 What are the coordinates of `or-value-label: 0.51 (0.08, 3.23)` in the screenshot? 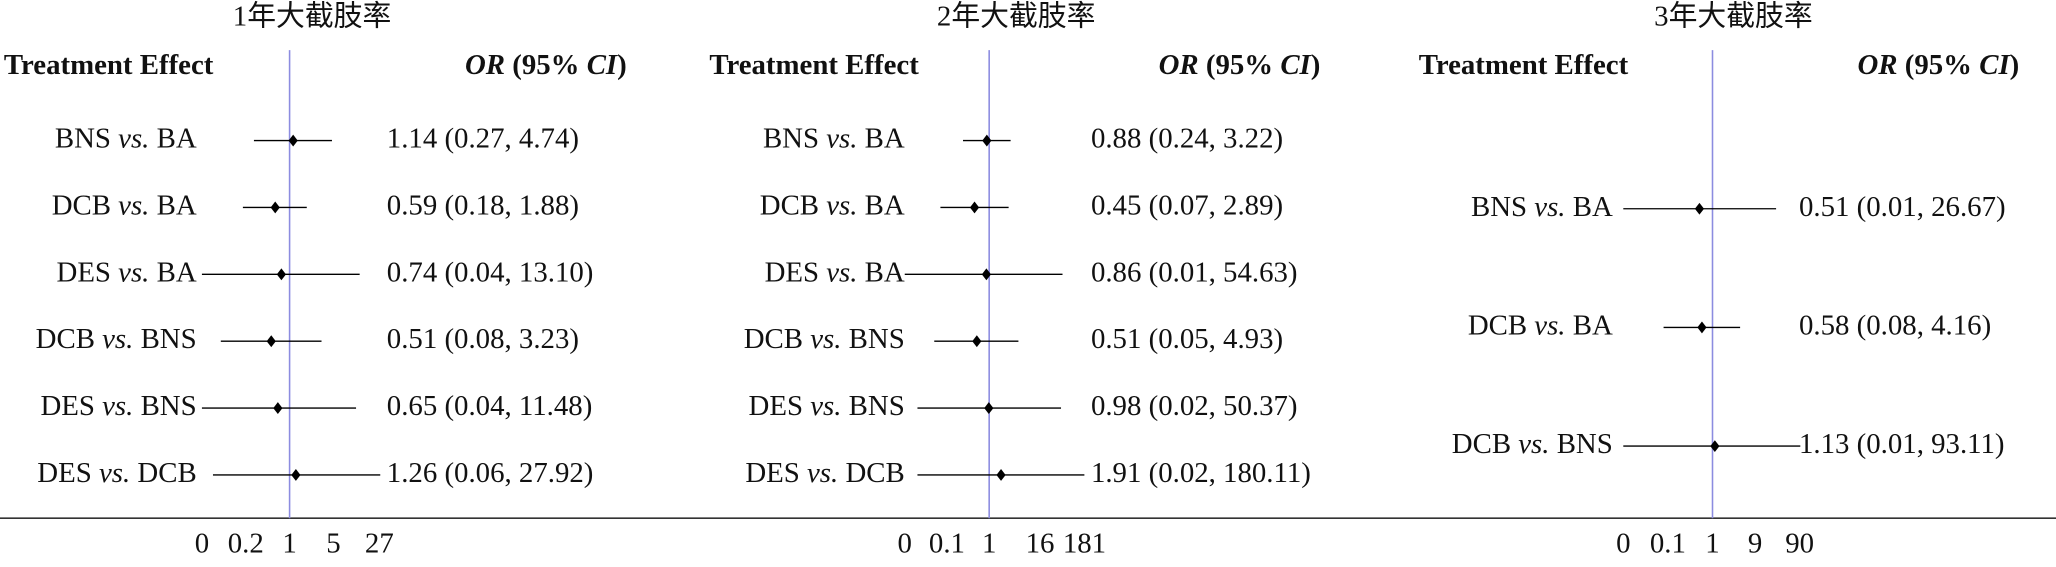 It's located at (483, 339).